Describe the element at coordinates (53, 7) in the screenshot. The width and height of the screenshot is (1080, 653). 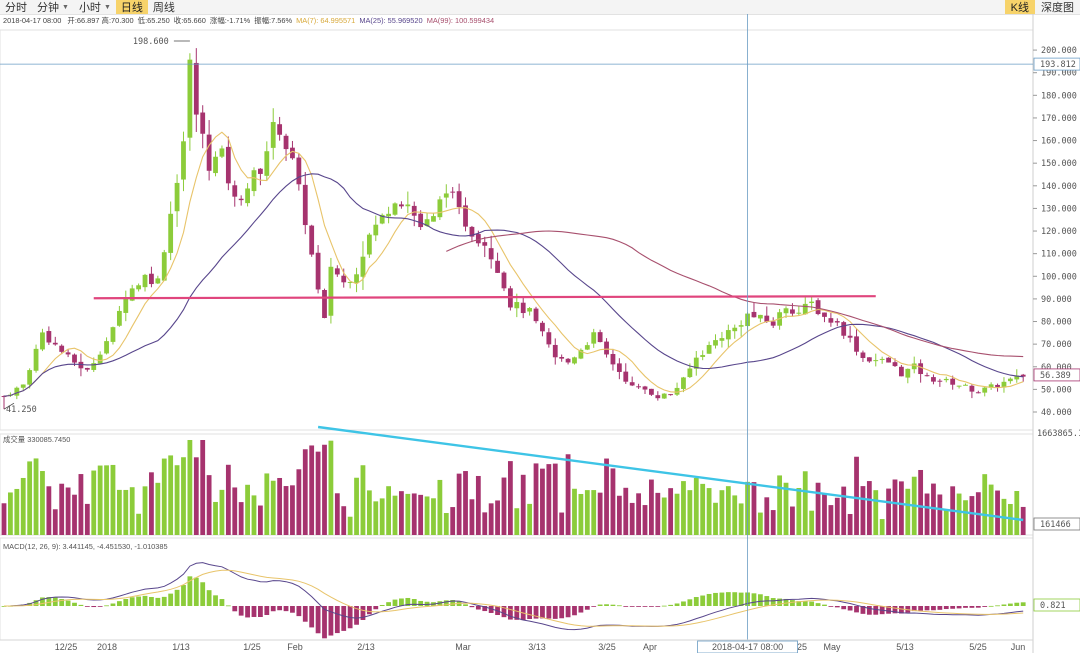
I see `tab-minutes: 分钟 ▼` at that location.